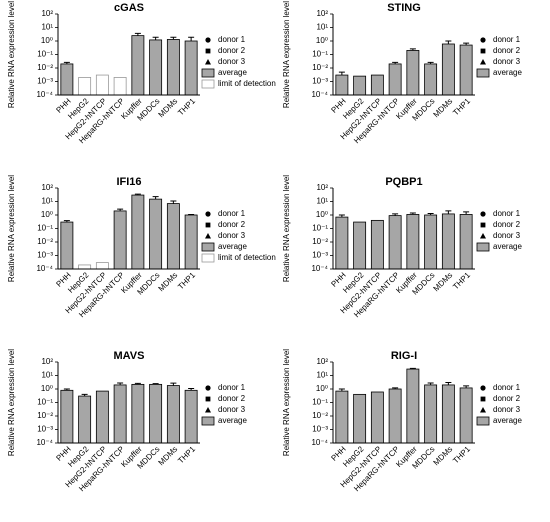 This screenshot has height=522, width=550. I want to click on y-tick-label: 10¹, so click(47, 27).